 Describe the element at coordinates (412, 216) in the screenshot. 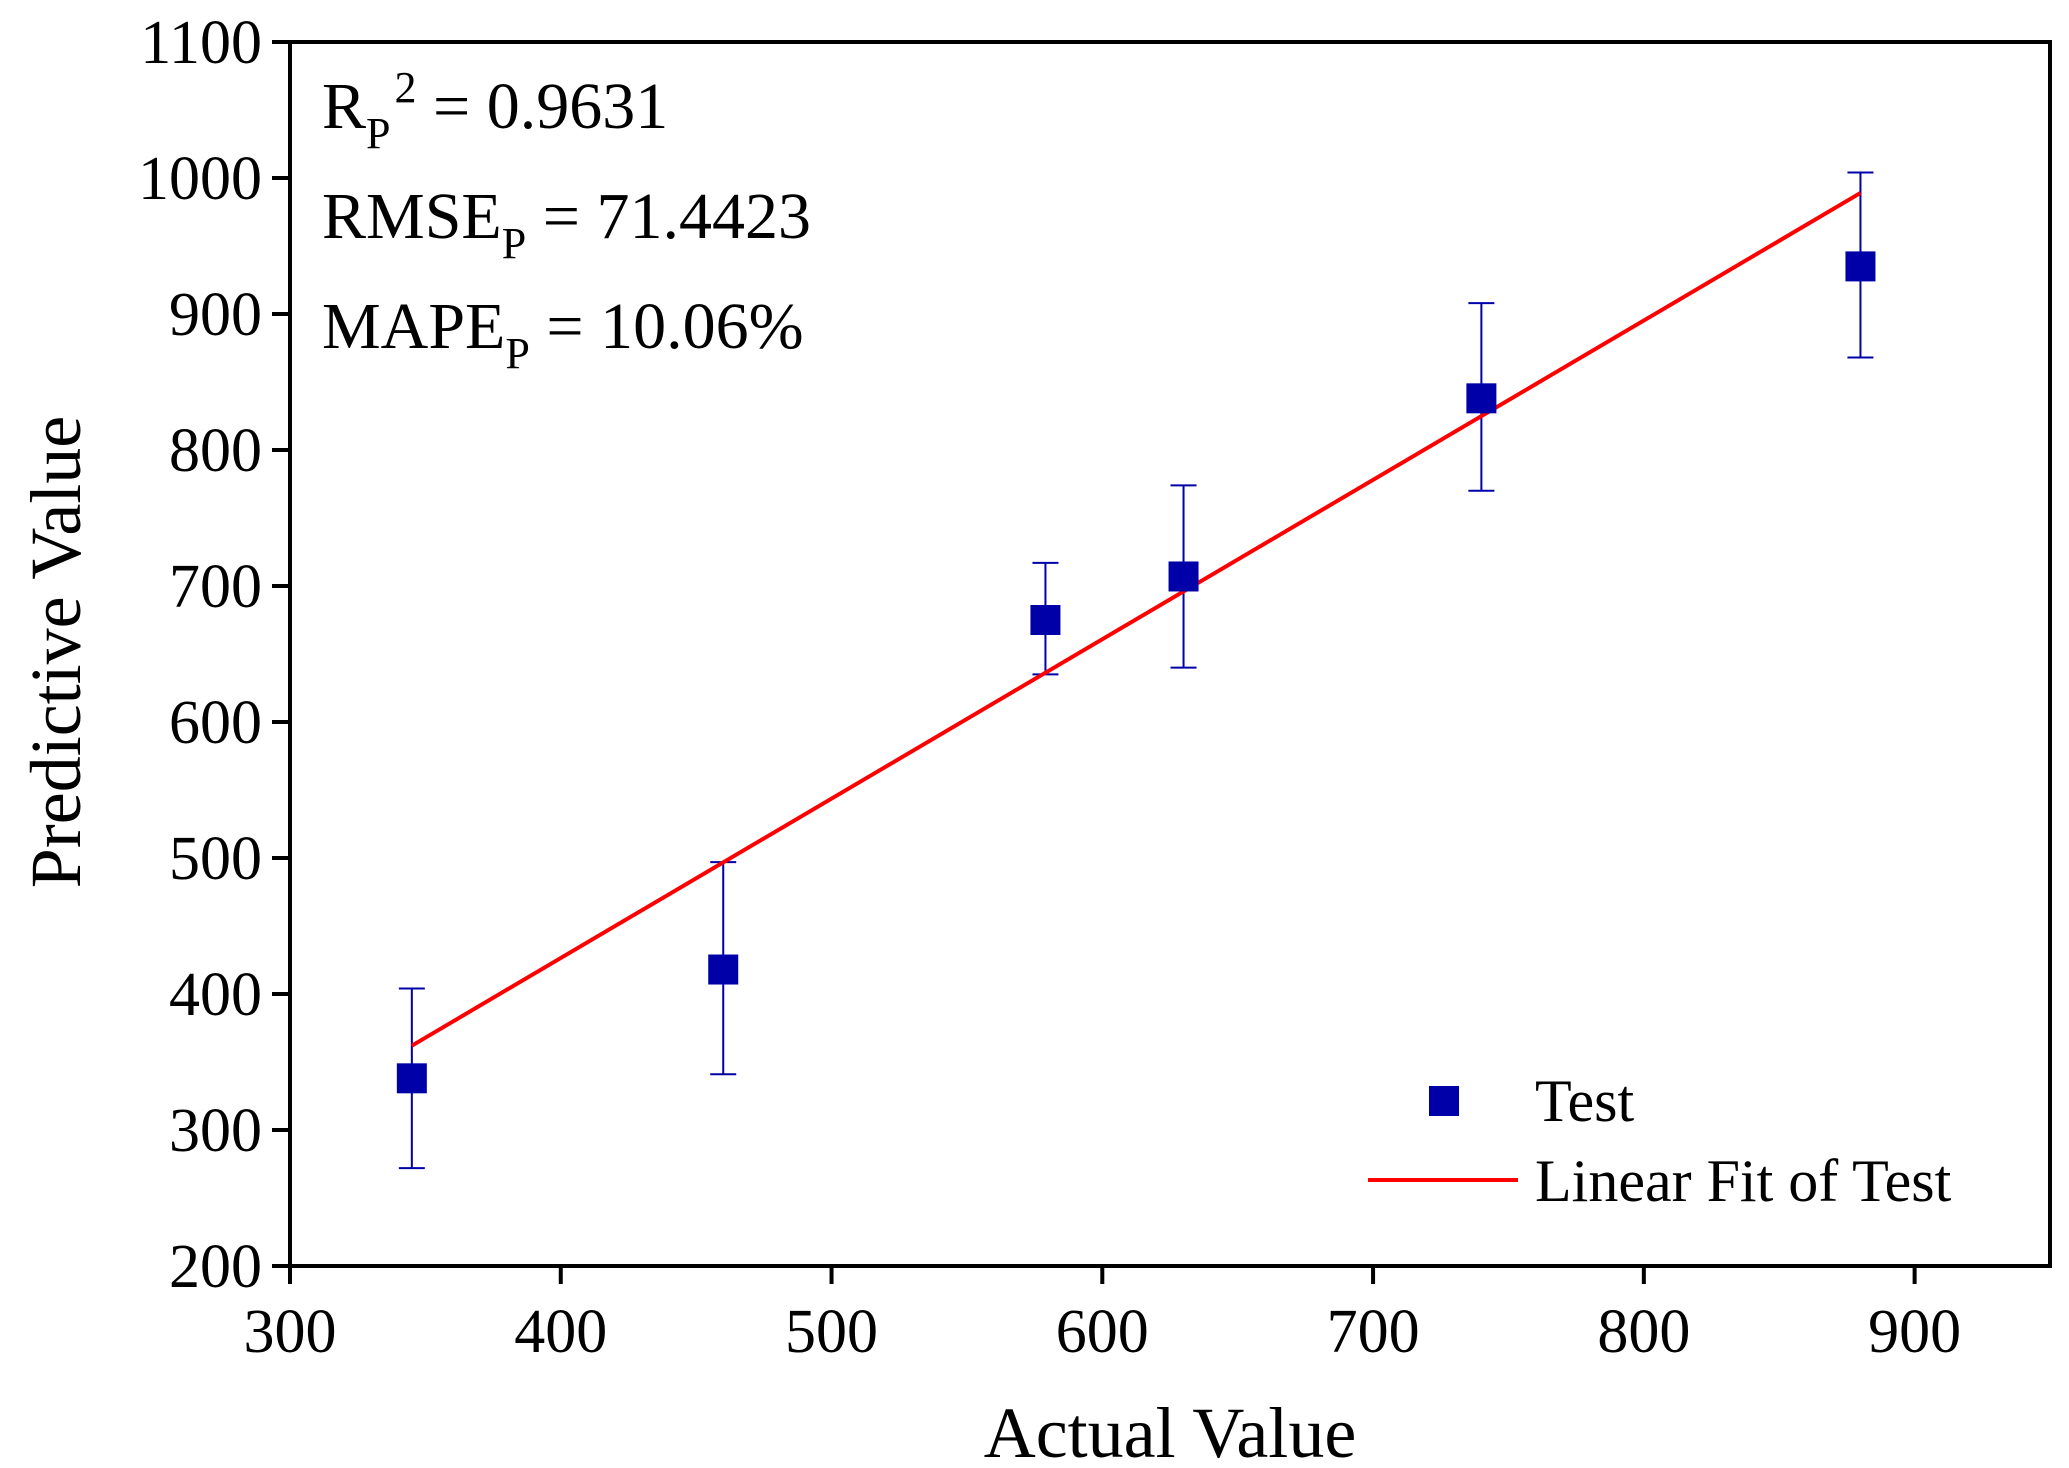

I see `stat-name: RMSE` at that location.